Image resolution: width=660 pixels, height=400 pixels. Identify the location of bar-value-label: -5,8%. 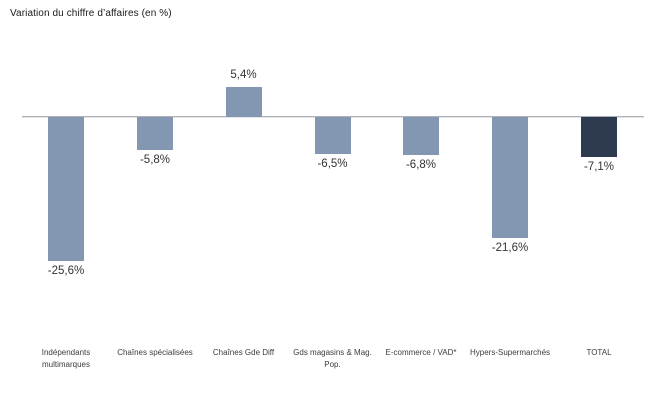
(155, 159).